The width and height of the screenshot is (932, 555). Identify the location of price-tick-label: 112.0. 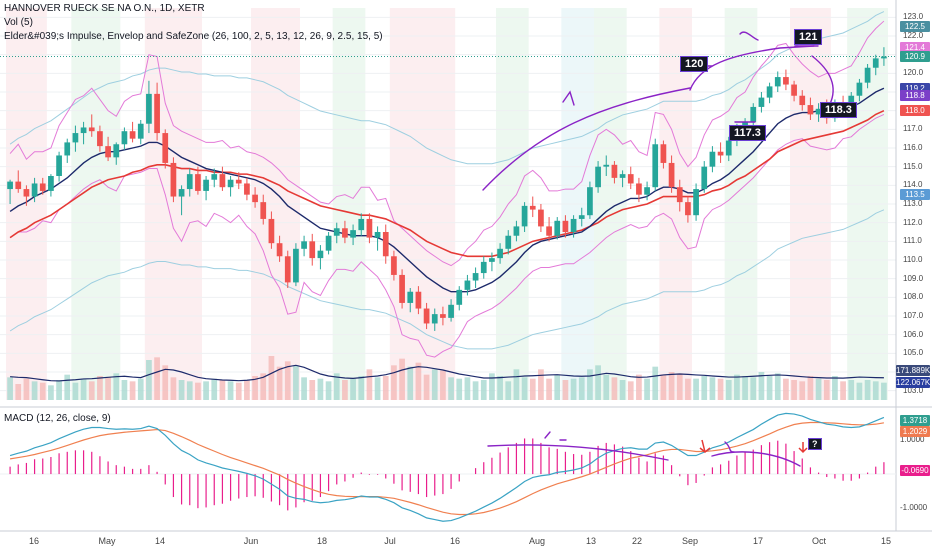
(913, 222).